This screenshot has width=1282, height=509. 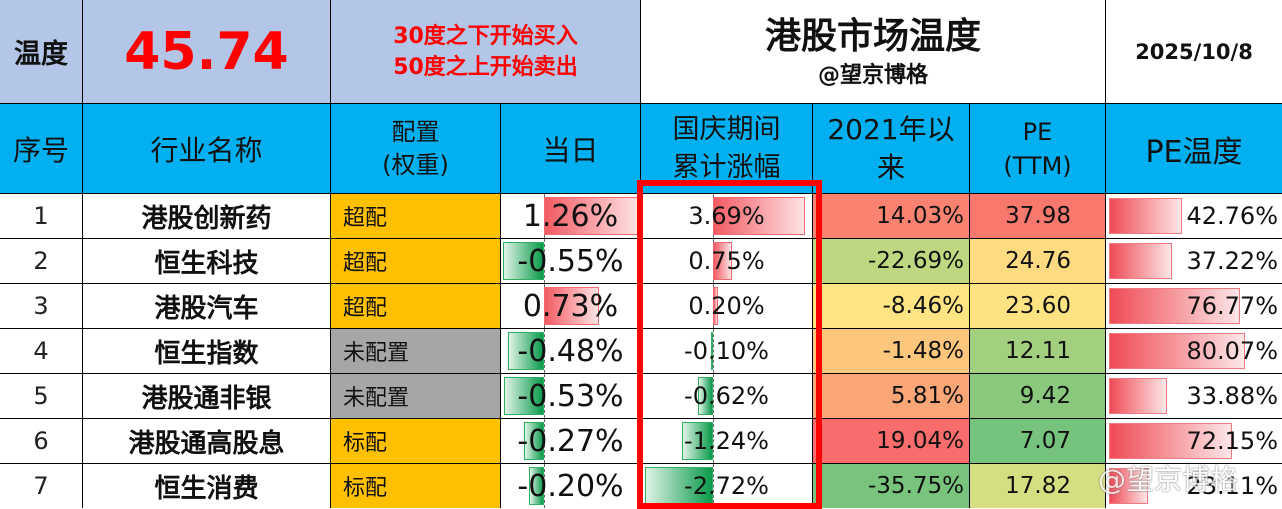 I want to click on report-date: 2025/10/8, so click(x=1194, y=51).